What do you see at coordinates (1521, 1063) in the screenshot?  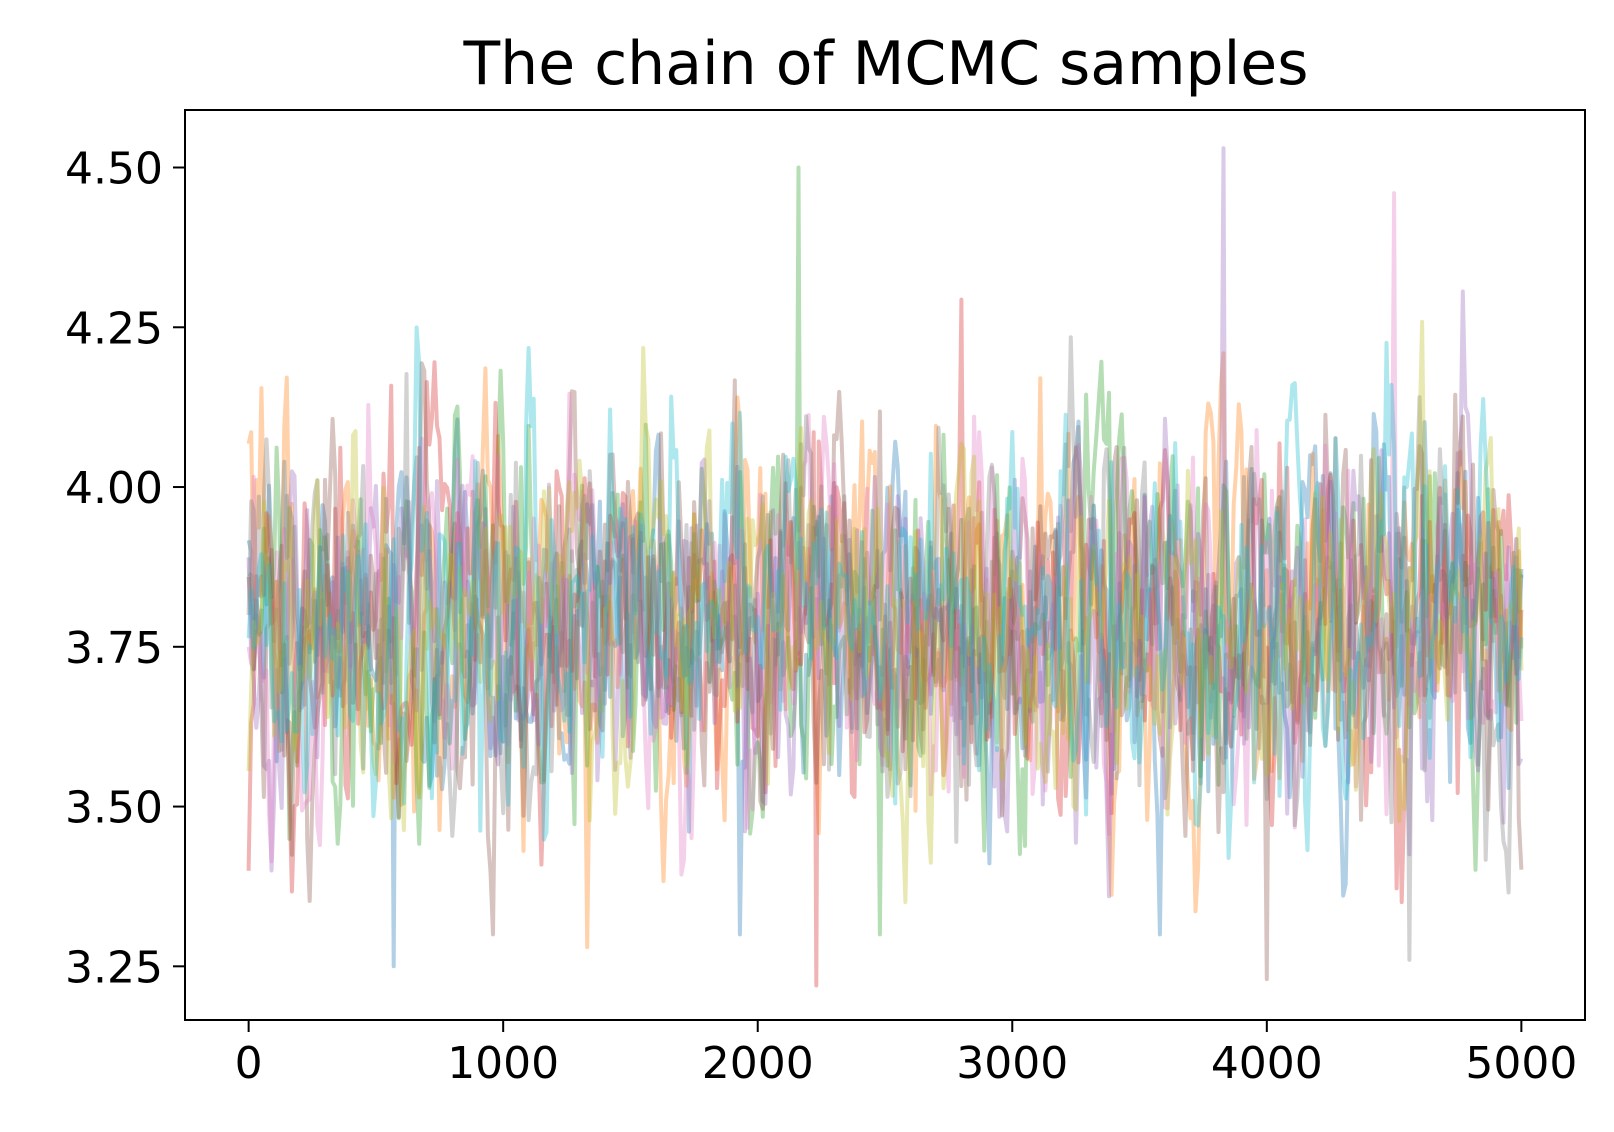 I see `x-tick-label: 5000` at bounding box center [1521, 1063].